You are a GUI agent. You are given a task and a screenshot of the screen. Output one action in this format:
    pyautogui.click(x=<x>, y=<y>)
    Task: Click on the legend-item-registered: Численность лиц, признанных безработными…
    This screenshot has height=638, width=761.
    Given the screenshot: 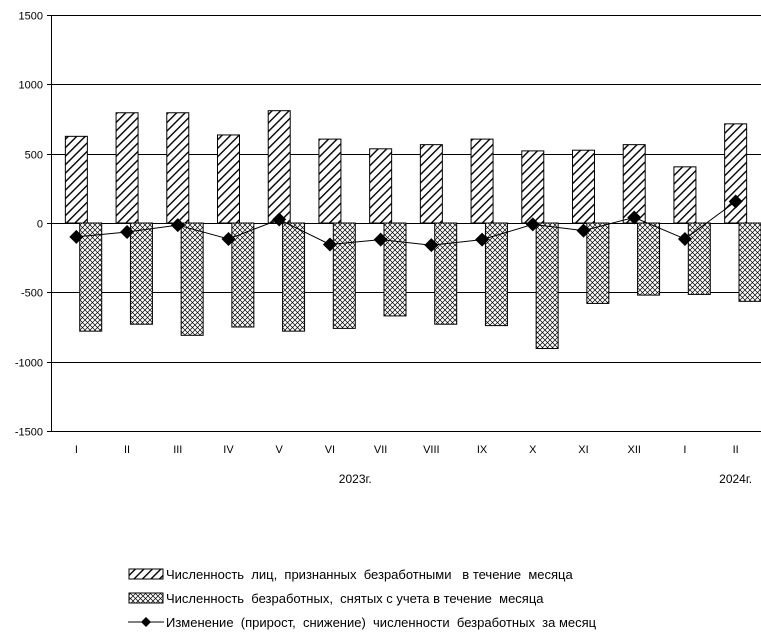 What is the action you would take?
    pyautogui.click(x=362, y=574)
    